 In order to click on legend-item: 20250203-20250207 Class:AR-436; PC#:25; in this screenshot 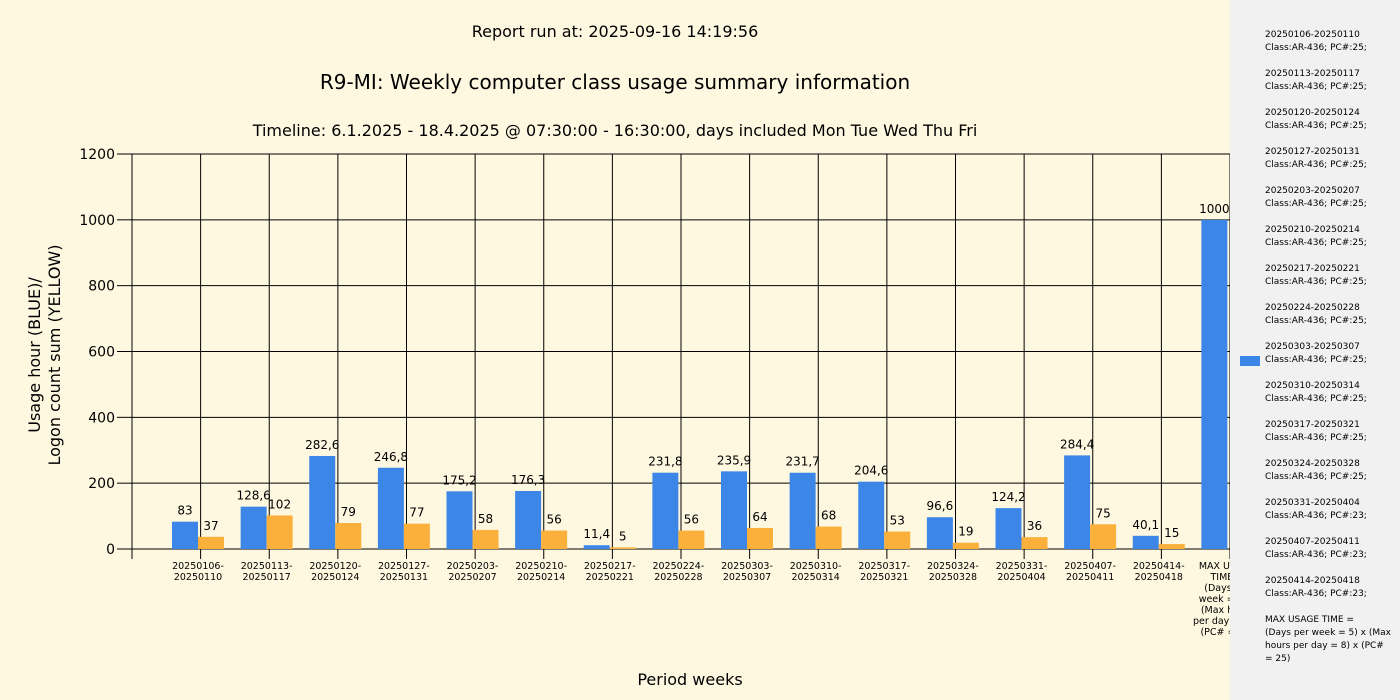, I will do `click(1331, 198)`.